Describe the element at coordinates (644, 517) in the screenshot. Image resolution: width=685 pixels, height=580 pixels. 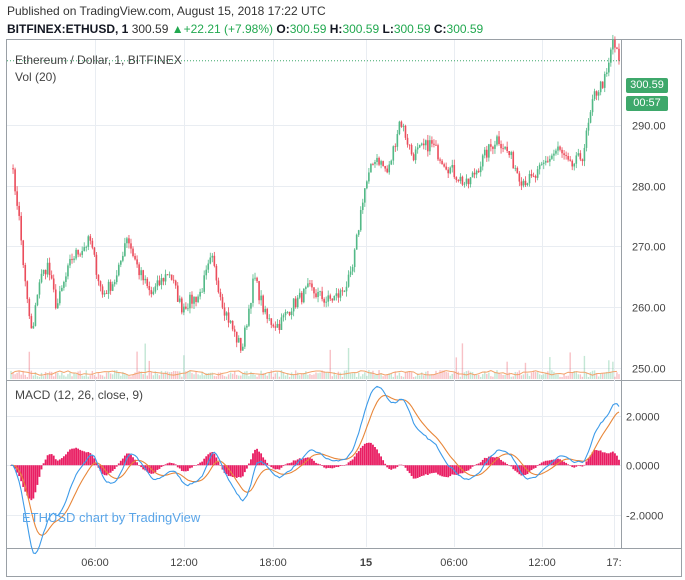
I see `macd-tick-label: -2.0000` at that location.